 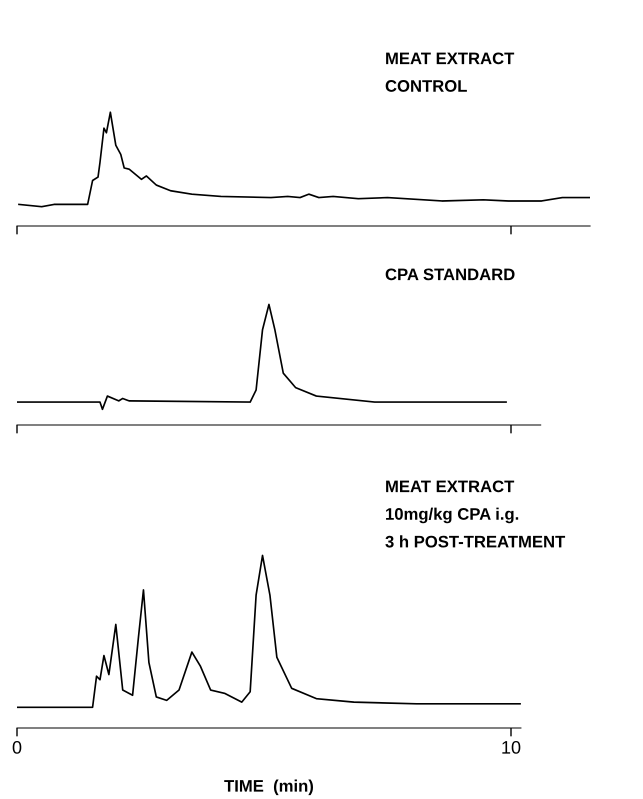 What do you see at coordinates (17, 747) in the screenshot?
I see `x-tick-label: 0` at bounding box center [17, 747].